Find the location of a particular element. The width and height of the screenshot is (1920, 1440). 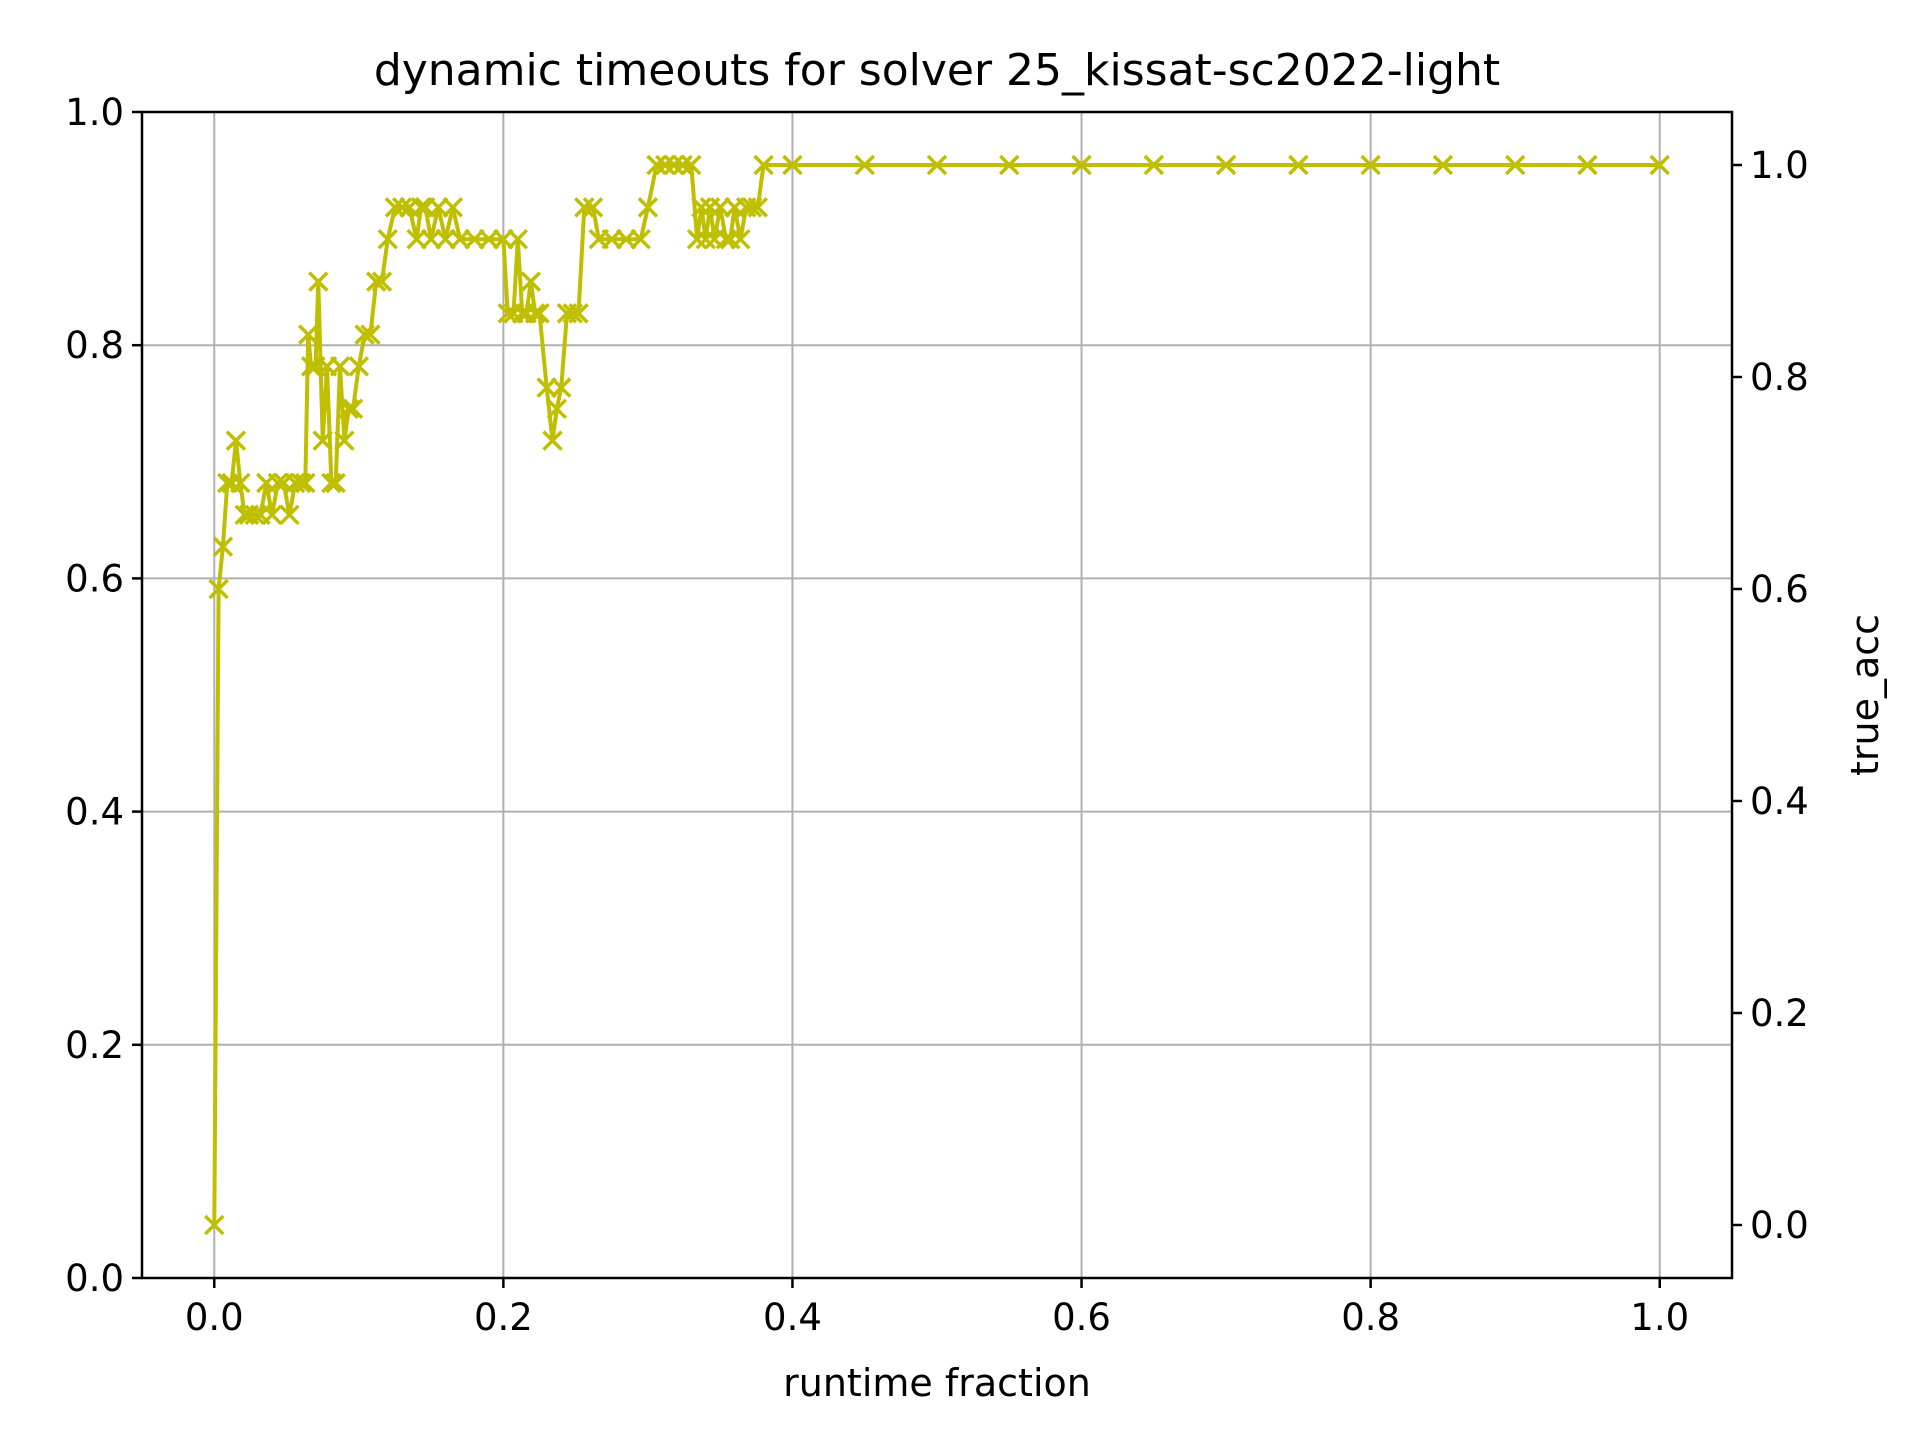

x-axis-label: runtime fraction is located at coordinates (937, 1383).